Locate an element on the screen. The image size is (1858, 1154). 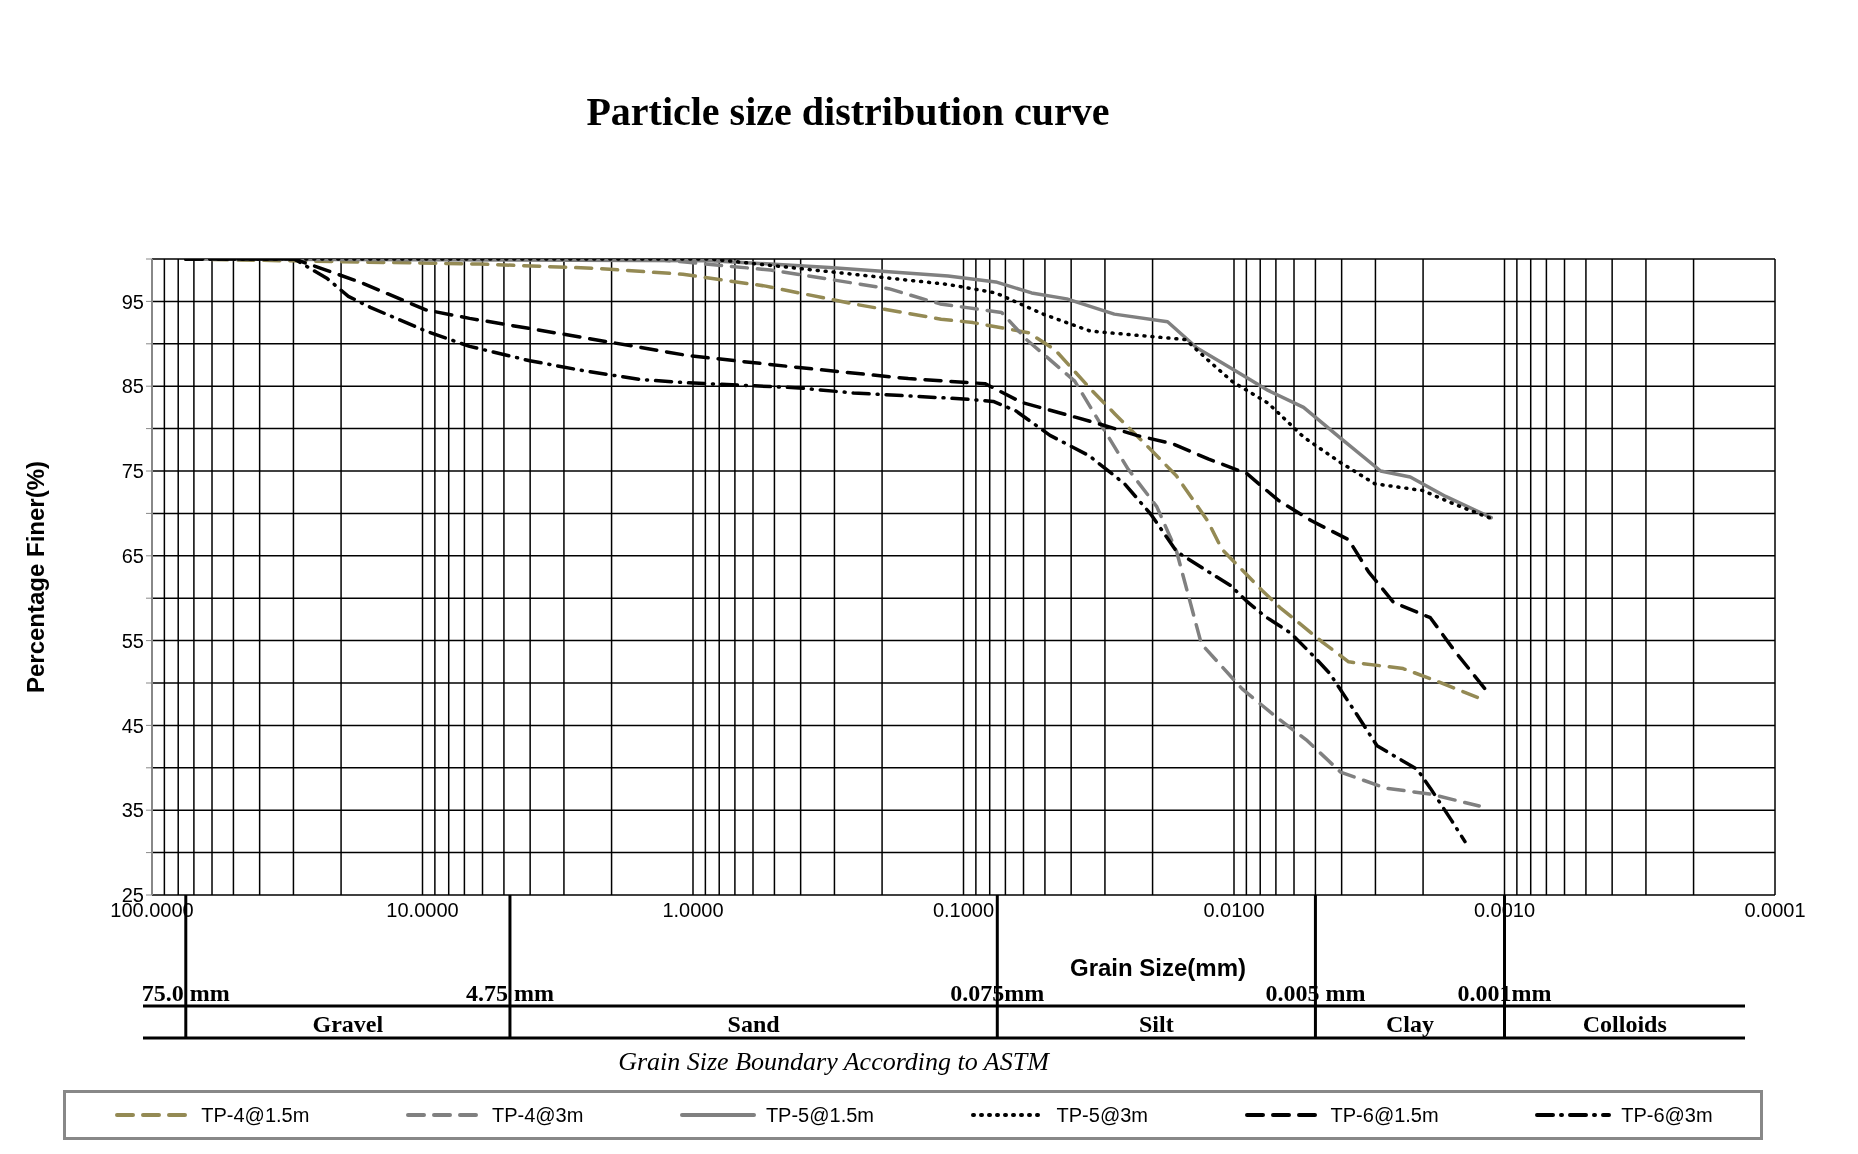
y-tick-label: 35 is located at coordinates (132, 810).